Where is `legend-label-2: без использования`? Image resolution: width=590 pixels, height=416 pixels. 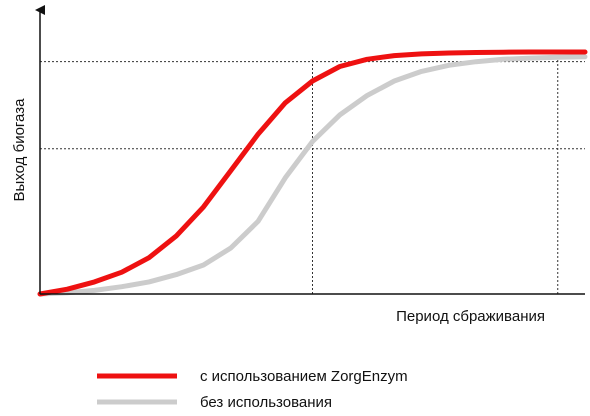
legend-label-2: без использования is located at coordinates (266, 402).